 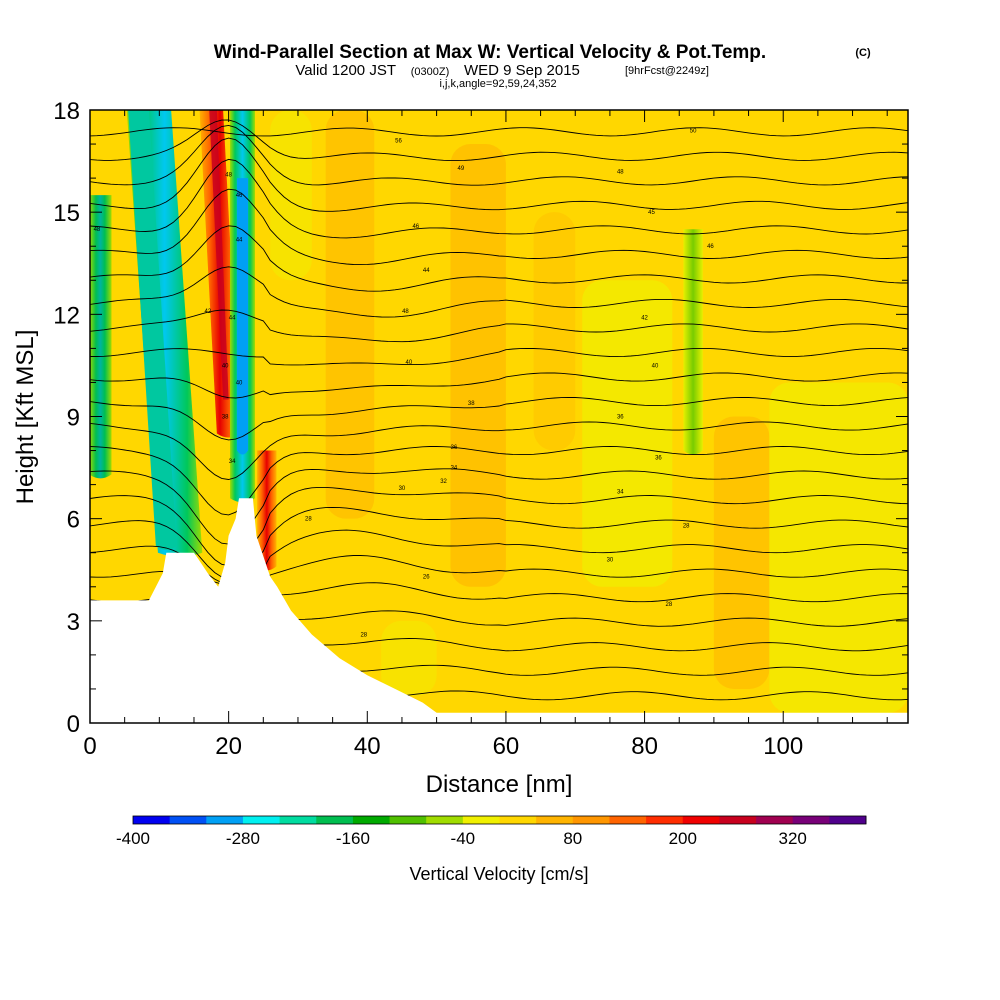 What do you see at coordinates (498, 874) in the screenshot?
I see `colorbar-label: Vertical Velocity [cm/s]` at bounding box center [498, 874].